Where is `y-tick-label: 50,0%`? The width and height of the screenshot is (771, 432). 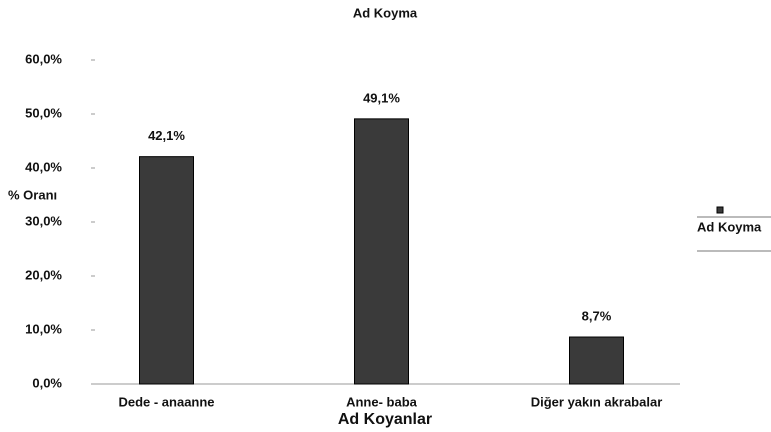 y-tick-label: 50,0% is located at coordinates (43, 112).